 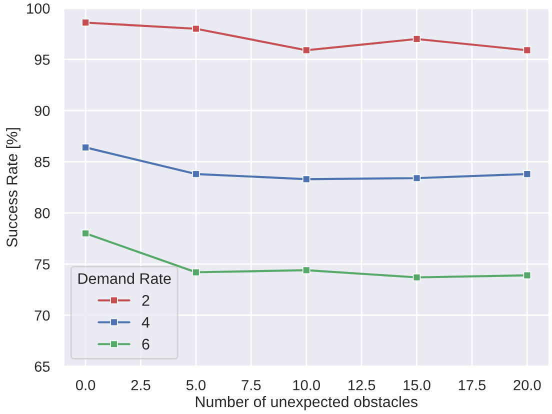 I want to click on x-tick-label: 10.0, so click(x=306, y=385).